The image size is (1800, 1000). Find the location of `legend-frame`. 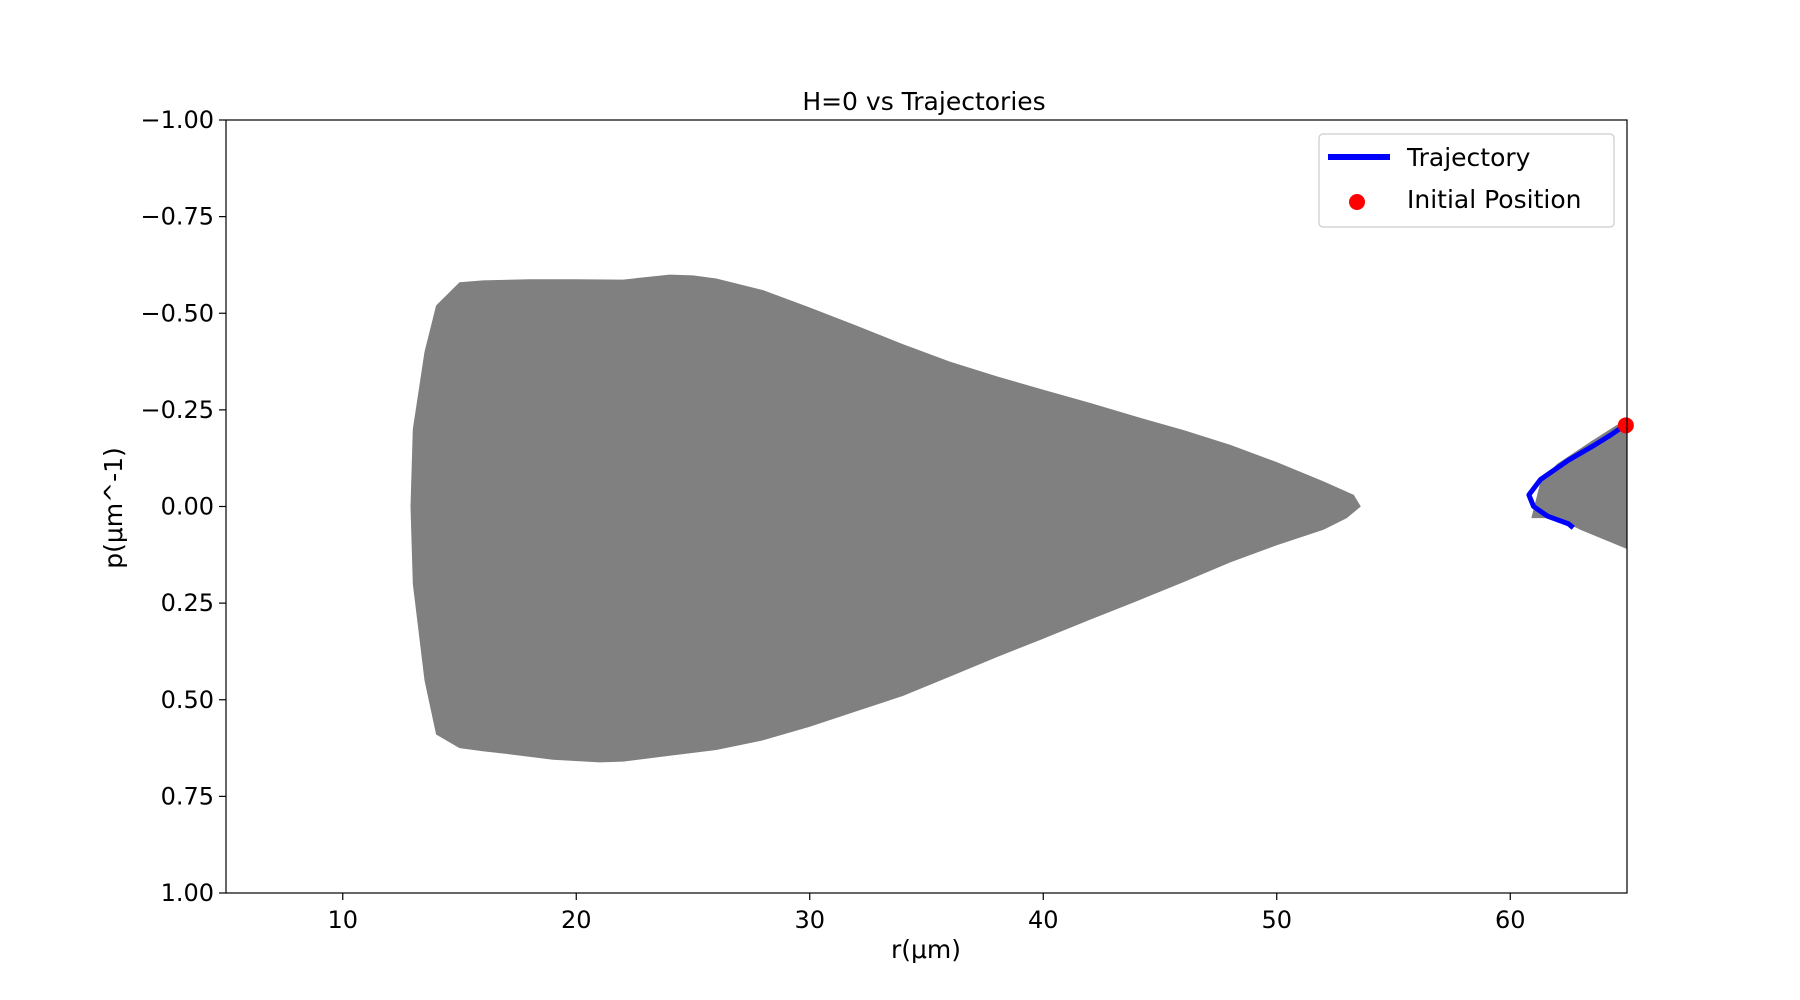

legend-frame is located at coordinates (1466, 180).